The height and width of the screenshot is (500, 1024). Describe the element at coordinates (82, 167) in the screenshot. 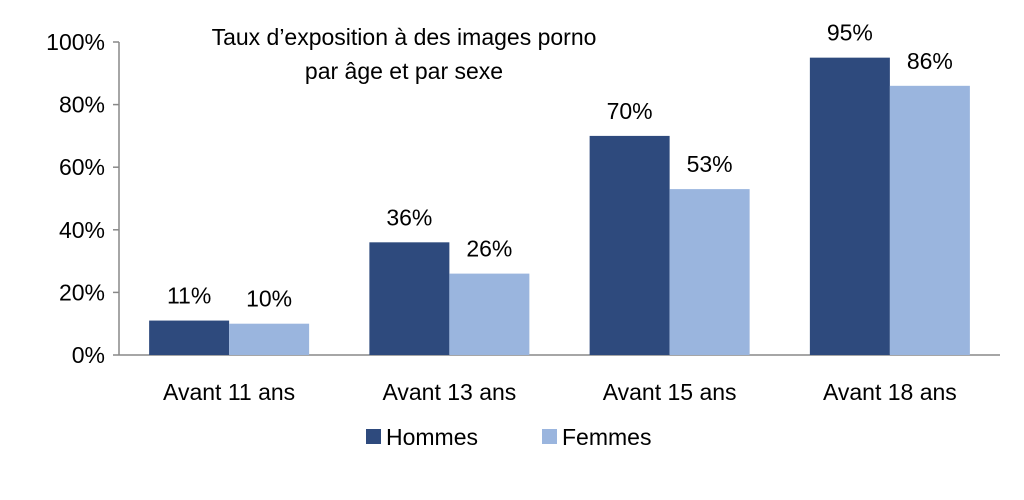

I see `y-tick-label: 60%` at that location.